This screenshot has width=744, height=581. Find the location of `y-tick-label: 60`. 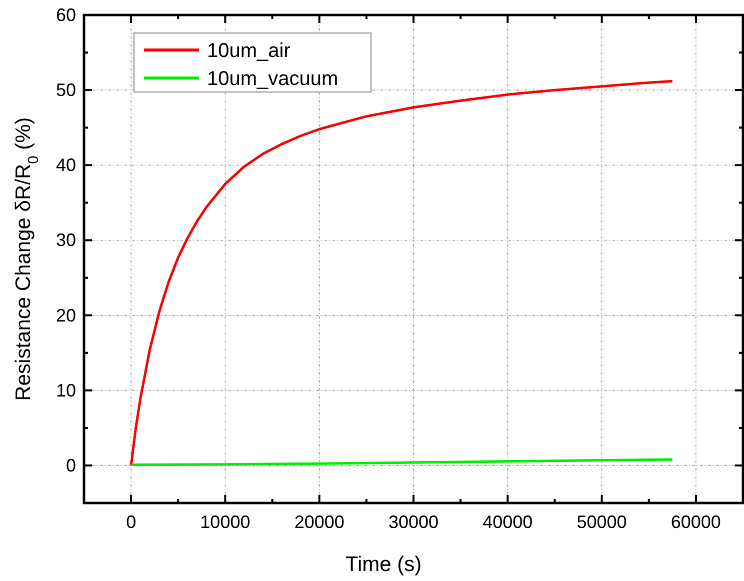

y-tick-label: 60 is located at coordinates (66, 15).